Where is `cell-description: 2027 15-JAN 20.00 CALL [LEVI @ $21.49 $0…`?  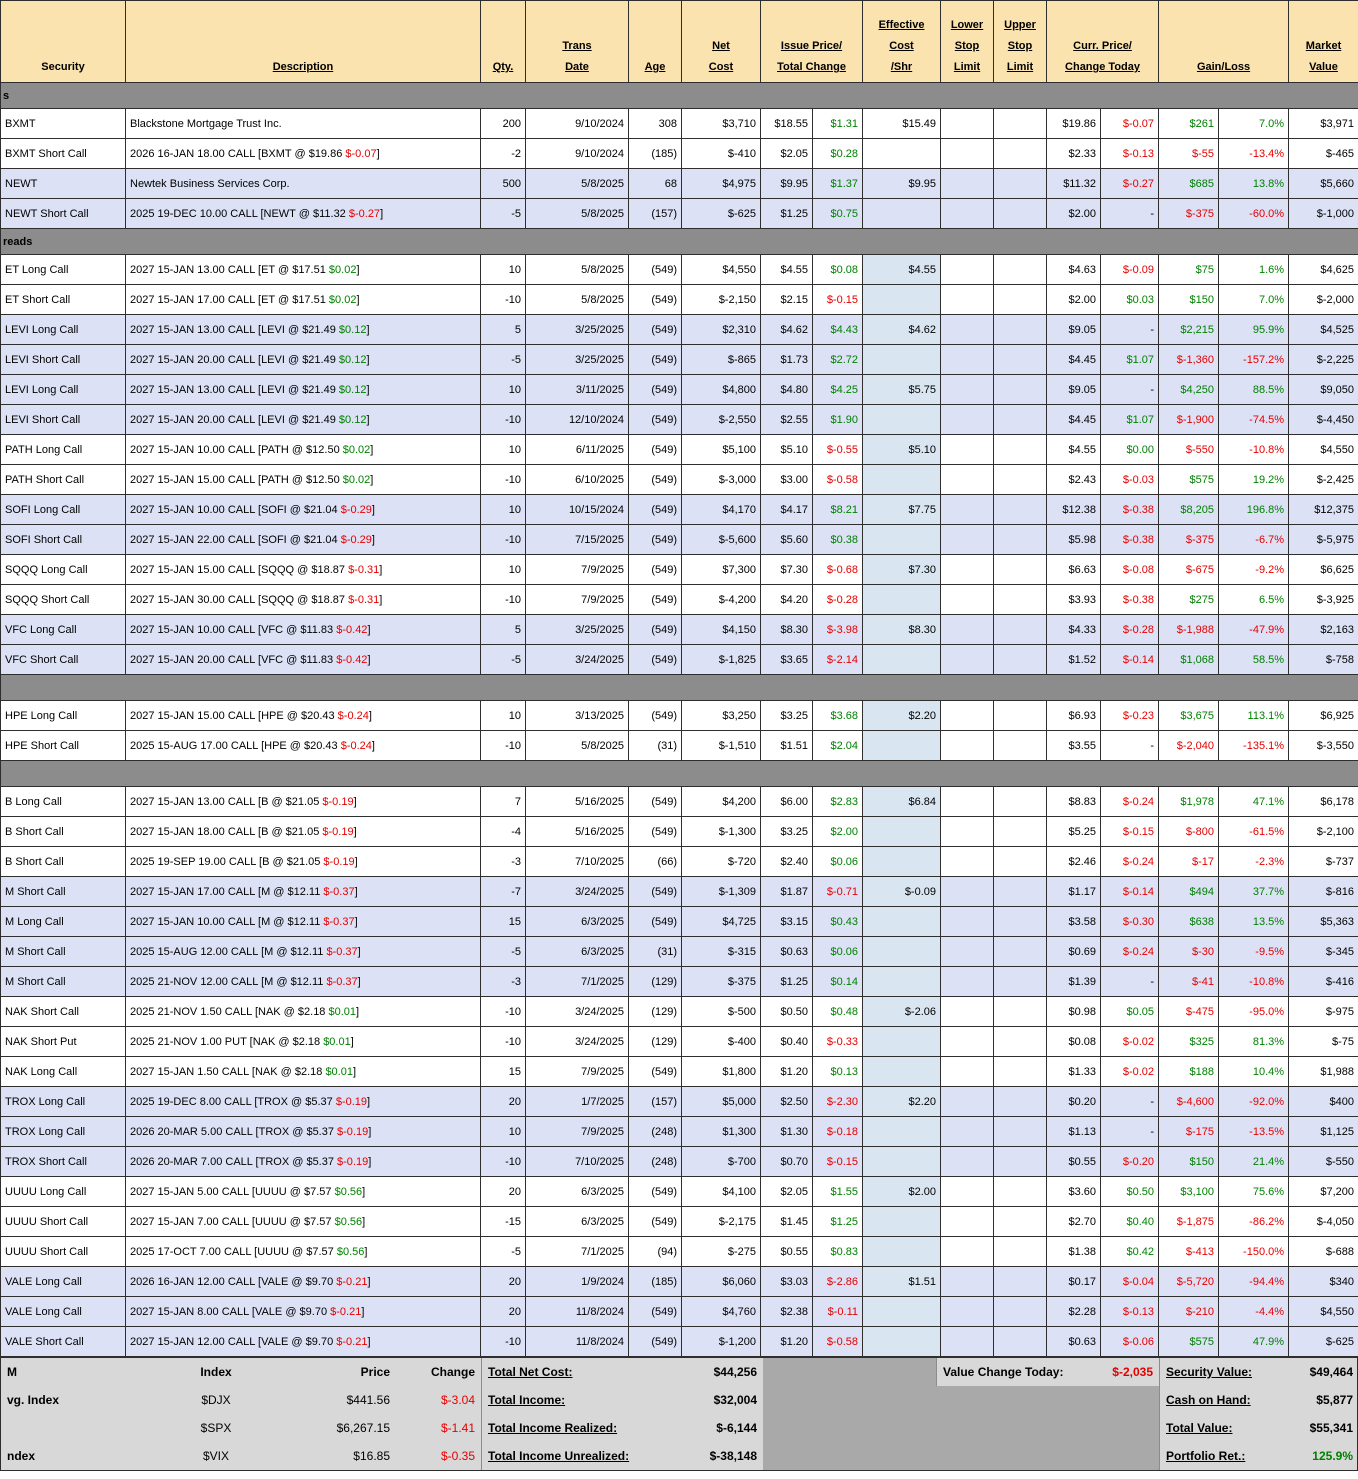
cell-description: 2027 15-JAN 20.00 CALL [LEVI @ $21.49 $0… is located at coordinates (303, 419).